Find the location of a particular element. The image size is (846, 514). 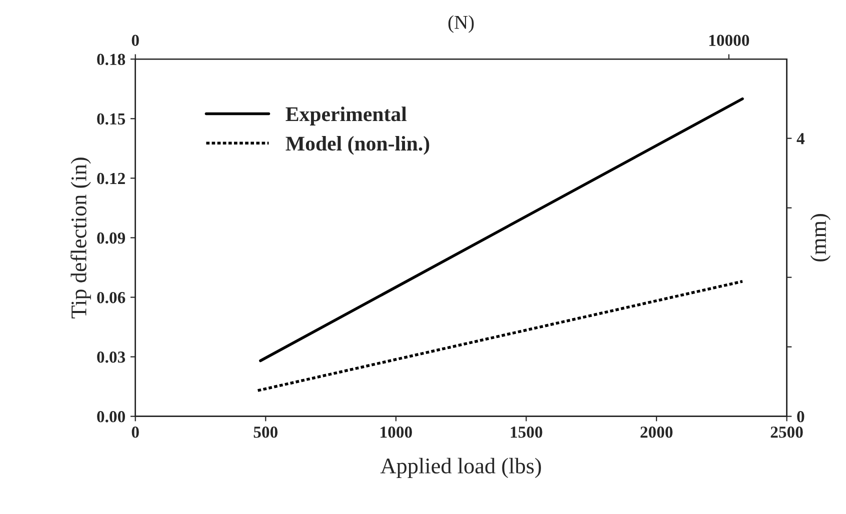

y-tick-label: 0.12 is located at coordinates (111, 178).